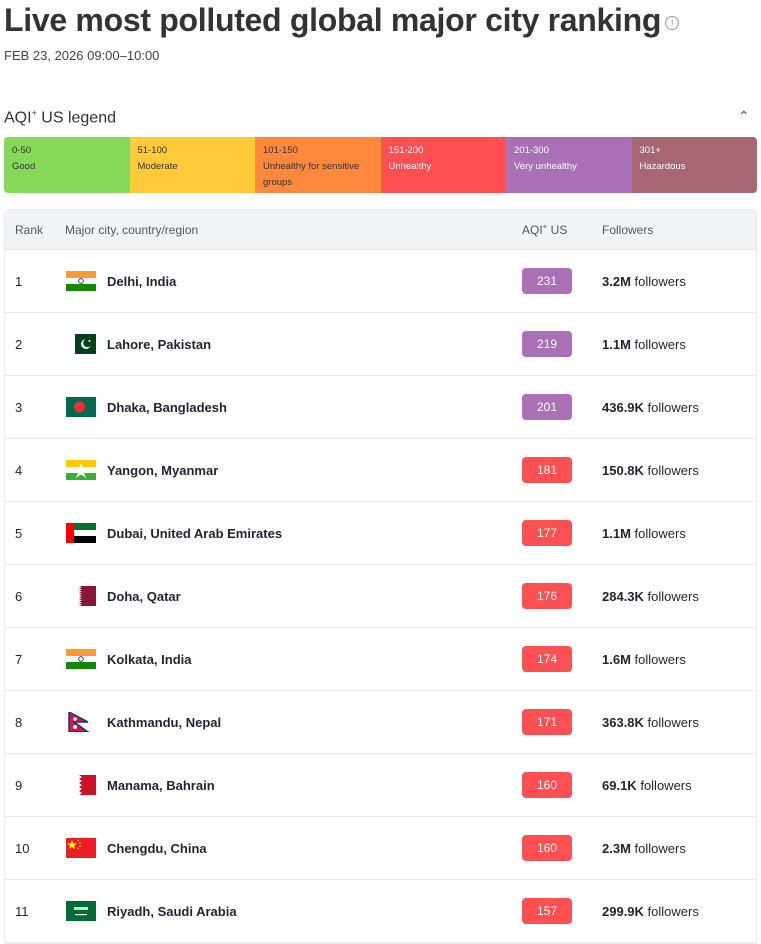  Describe the element at coordinates (547, 533) in the screenshot. I see `aqi-badge: 177` at that location.